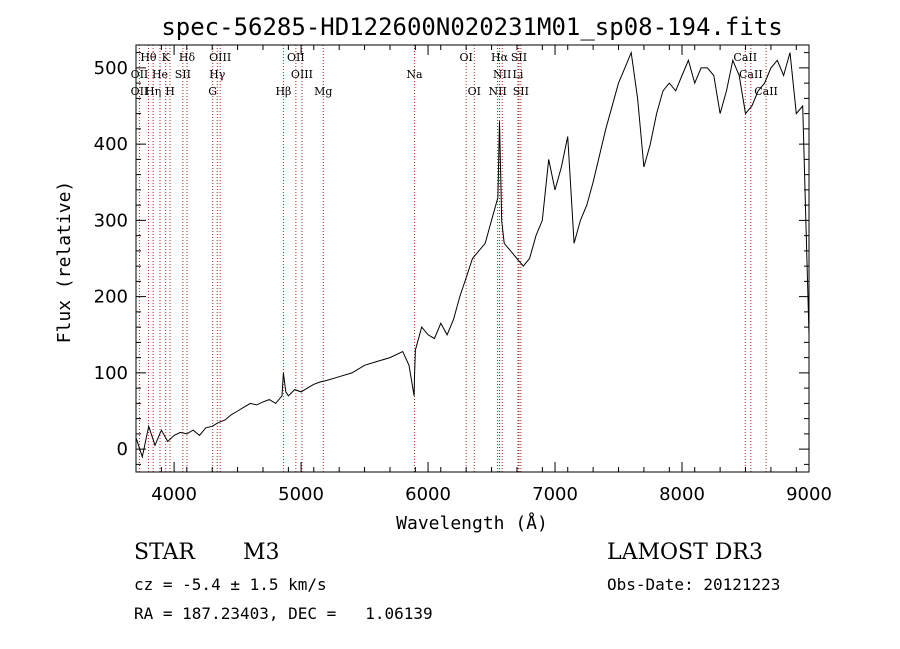  I want to click on x-tick-label-0: 4000, so click(174, 494).